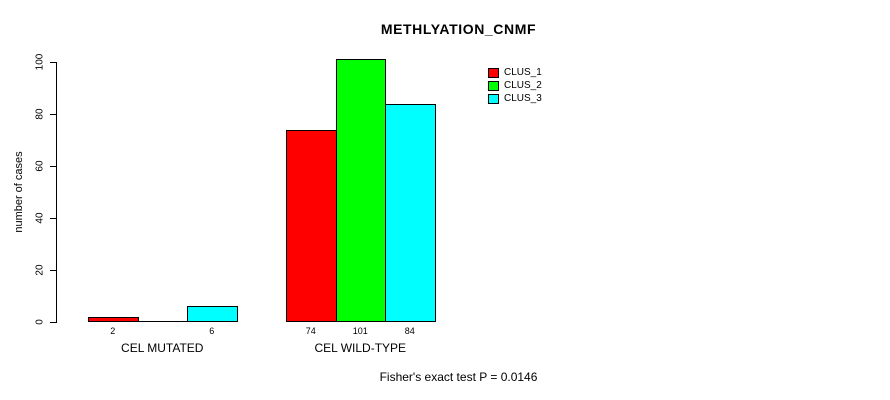  I want to click on legend-item-clus-3: CLUS_3, so click(515, 98).